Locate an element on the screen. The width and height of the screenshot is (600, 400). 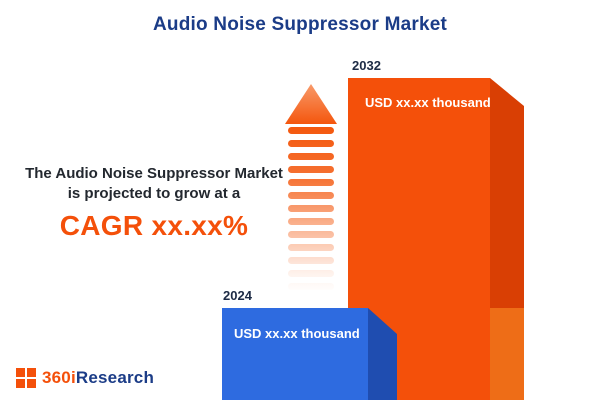
bar-2024-label: 2024 is located at coordinates (237, 295).